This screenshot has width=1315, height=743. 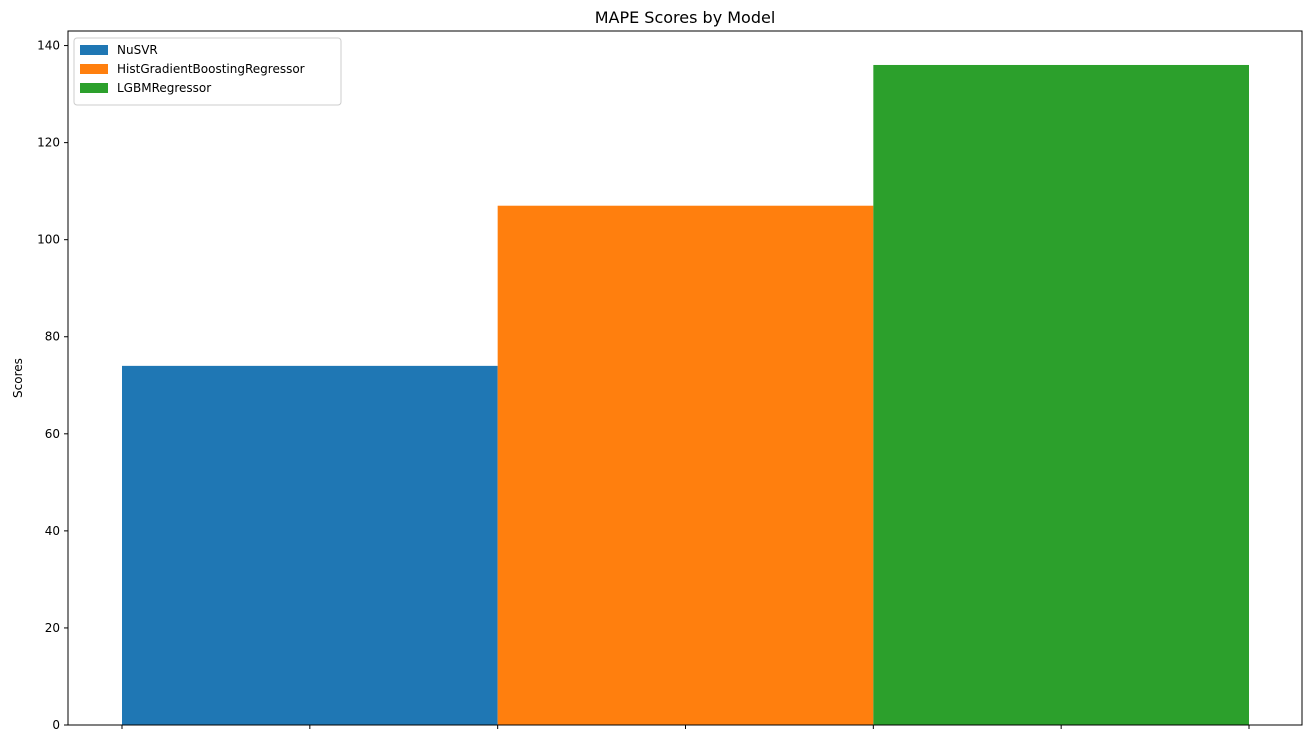 I want to click on legend-swatch-lgbmregressor, so click(x=94, y=88).